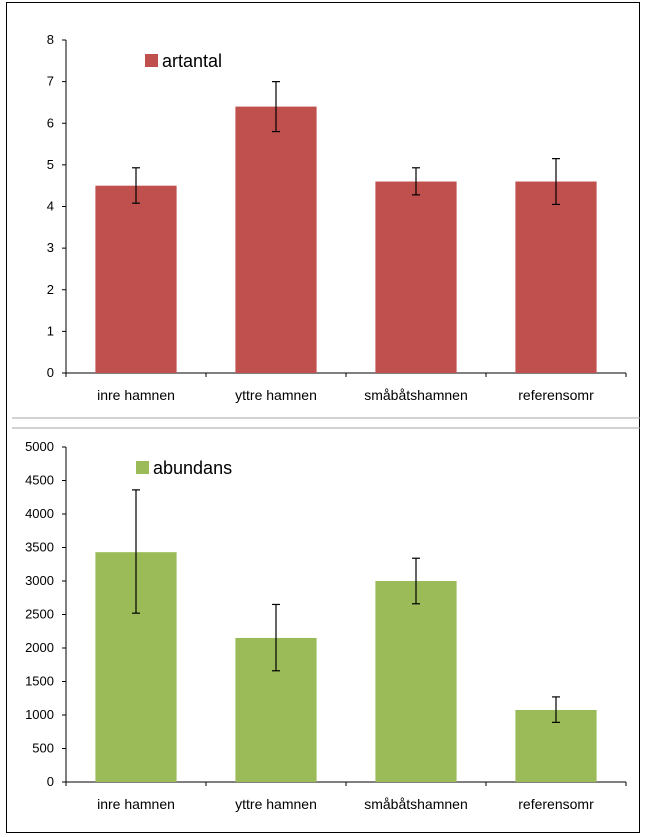  Describe the element at coordinates (50, 164) in the screenshot. I see `y-tick-label: 5` at that location.